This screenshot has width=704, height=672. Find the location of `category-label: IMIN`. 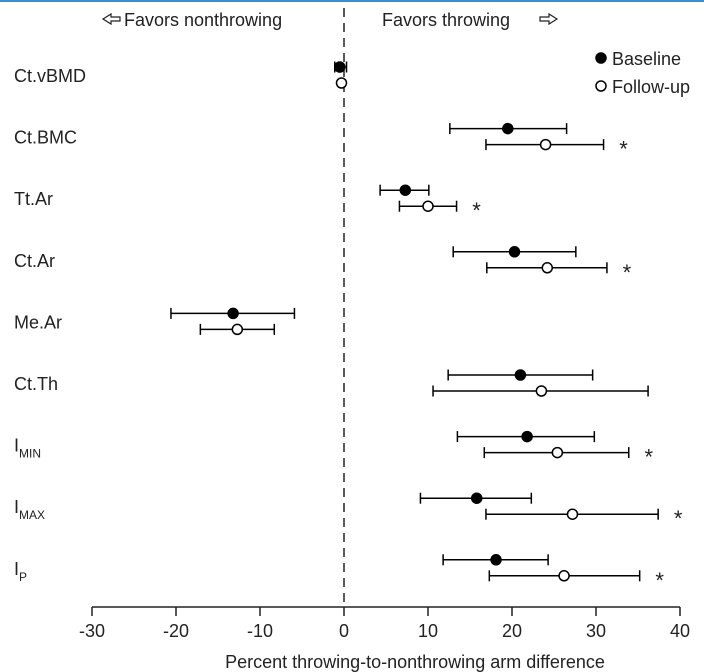

category-label: IMIN is located at coordinates (27, 448).